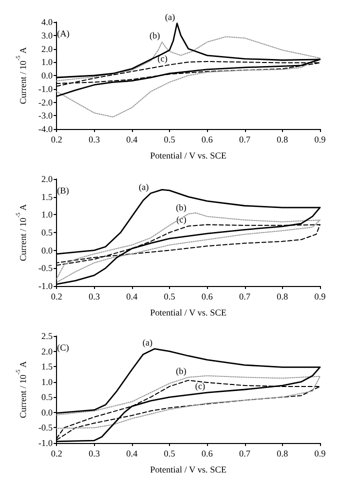  Describe the element at coordinates (47, 35) in the screenshot. I see `y-tick-label: 3.0` at that location.